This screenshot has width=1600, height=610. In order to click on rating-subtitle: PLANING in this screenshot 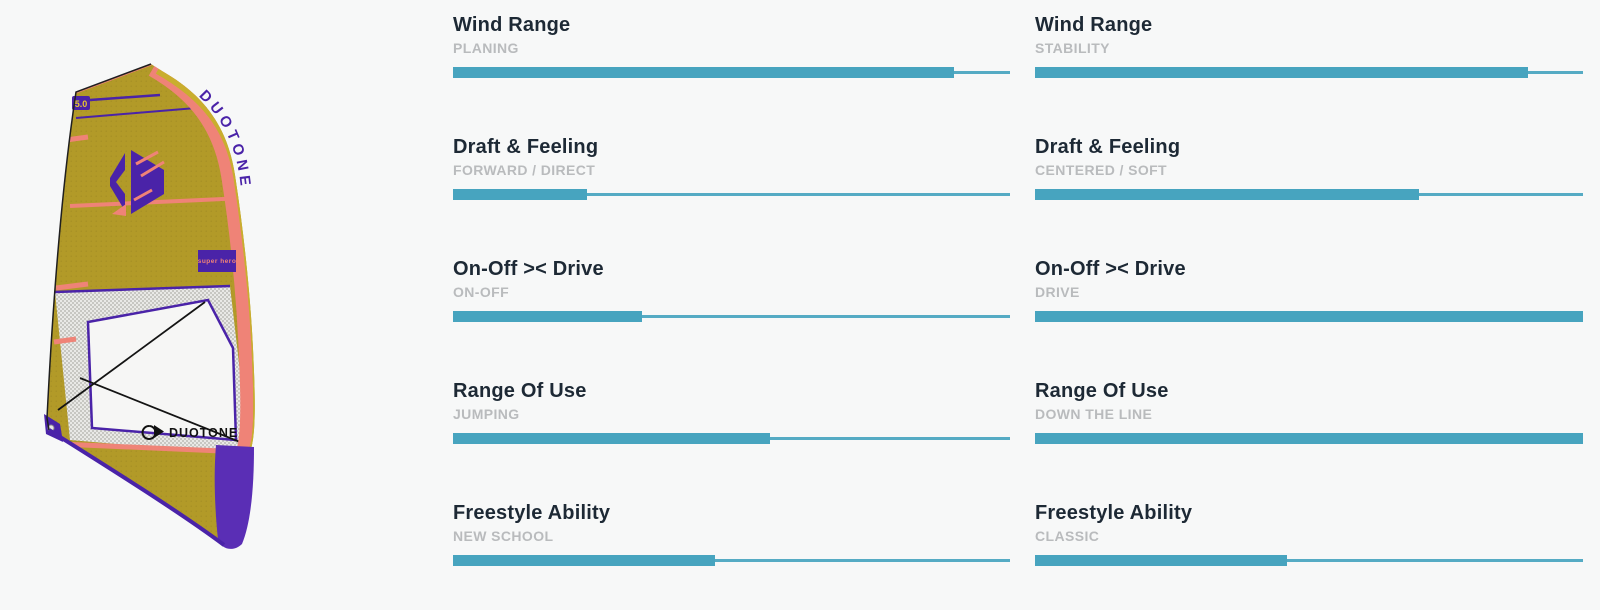, I will do `click(486, 48)`.